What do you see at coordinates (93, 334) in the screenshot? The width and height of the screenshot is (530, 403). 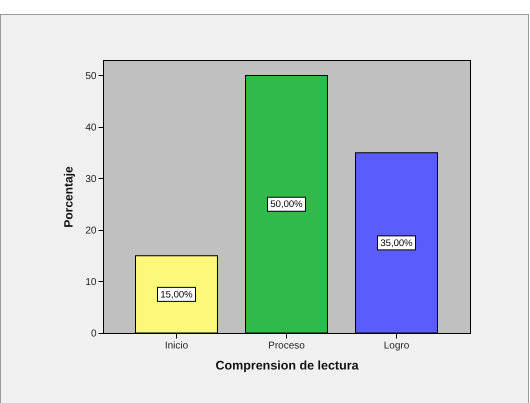 I see `y-tick-label: 0` at bounding box center [93, 334].